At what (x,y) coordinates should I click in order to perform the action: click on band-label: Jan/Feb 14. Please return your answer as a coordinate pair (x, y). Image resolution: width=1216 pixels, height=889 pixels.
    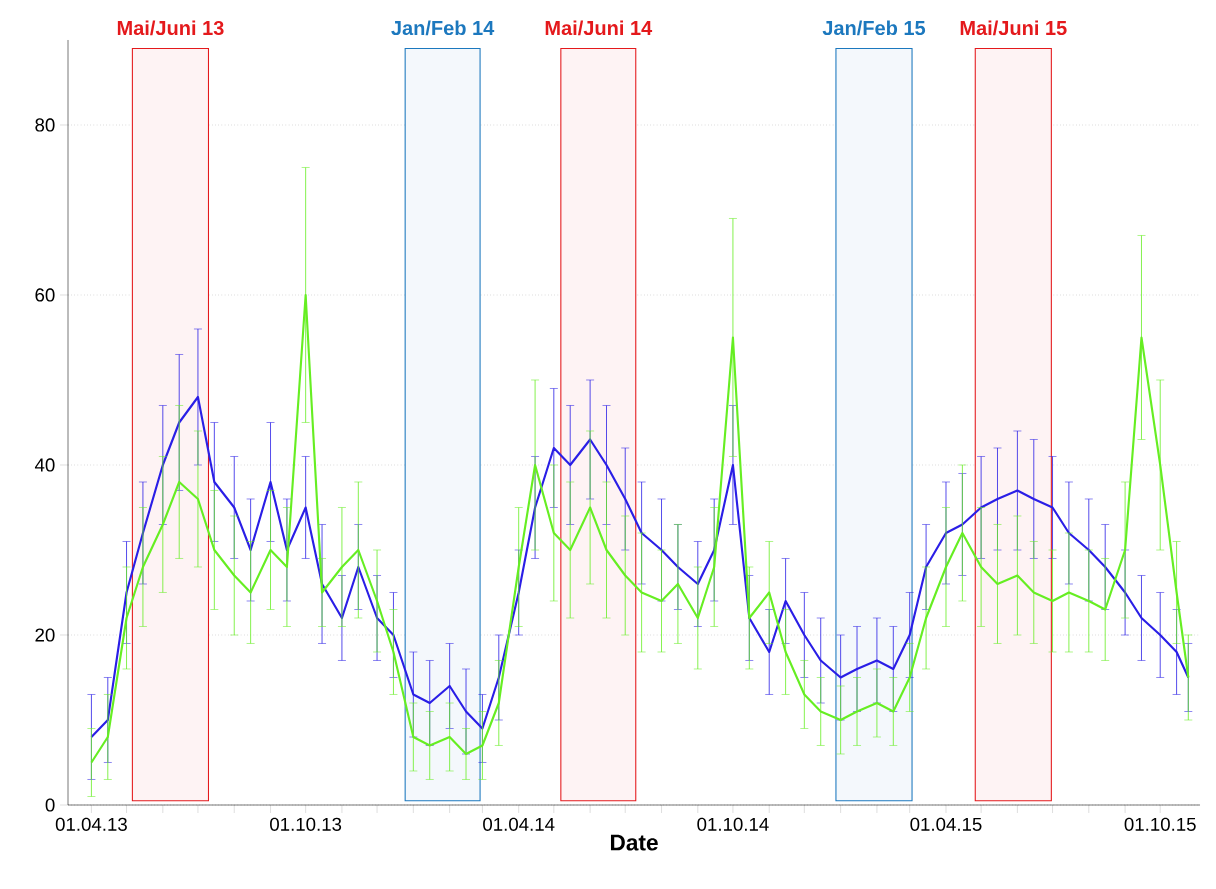
    Looking at the image, I should click on (443, 28).